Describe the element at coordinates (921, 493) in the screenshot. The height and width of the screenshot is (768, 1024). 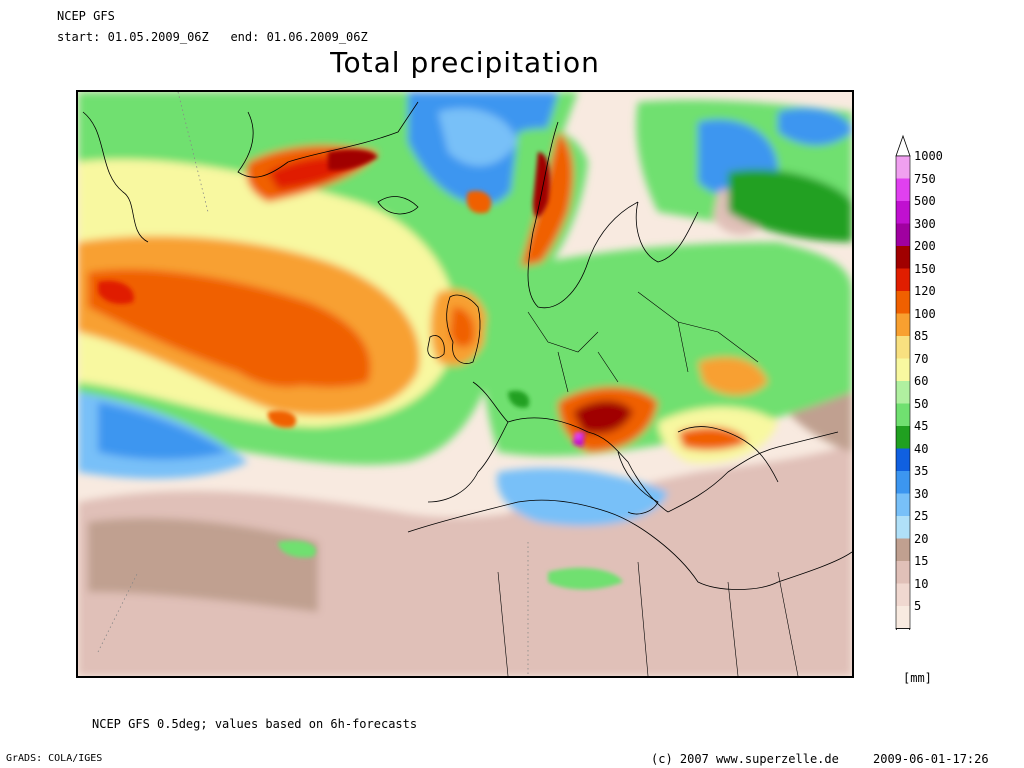
I see `legend-label: 30` at that location.